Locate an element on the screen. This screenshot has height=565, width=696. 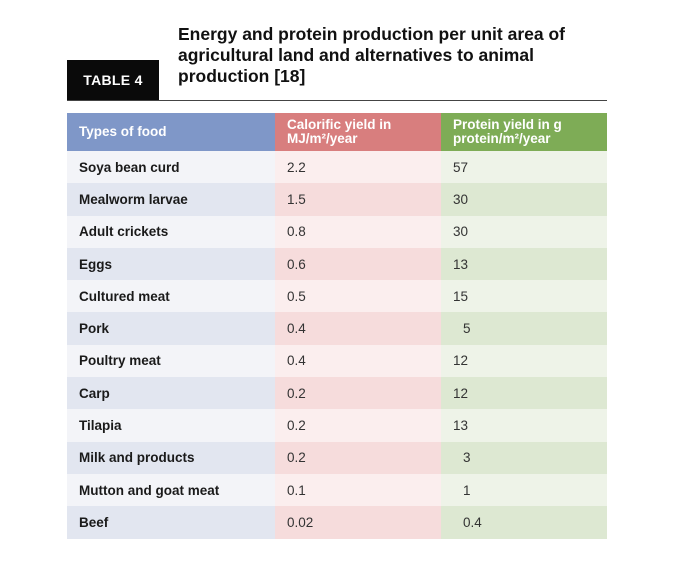
table-row: Tilapia 0.2 13 is located at coordinates (337, 425).